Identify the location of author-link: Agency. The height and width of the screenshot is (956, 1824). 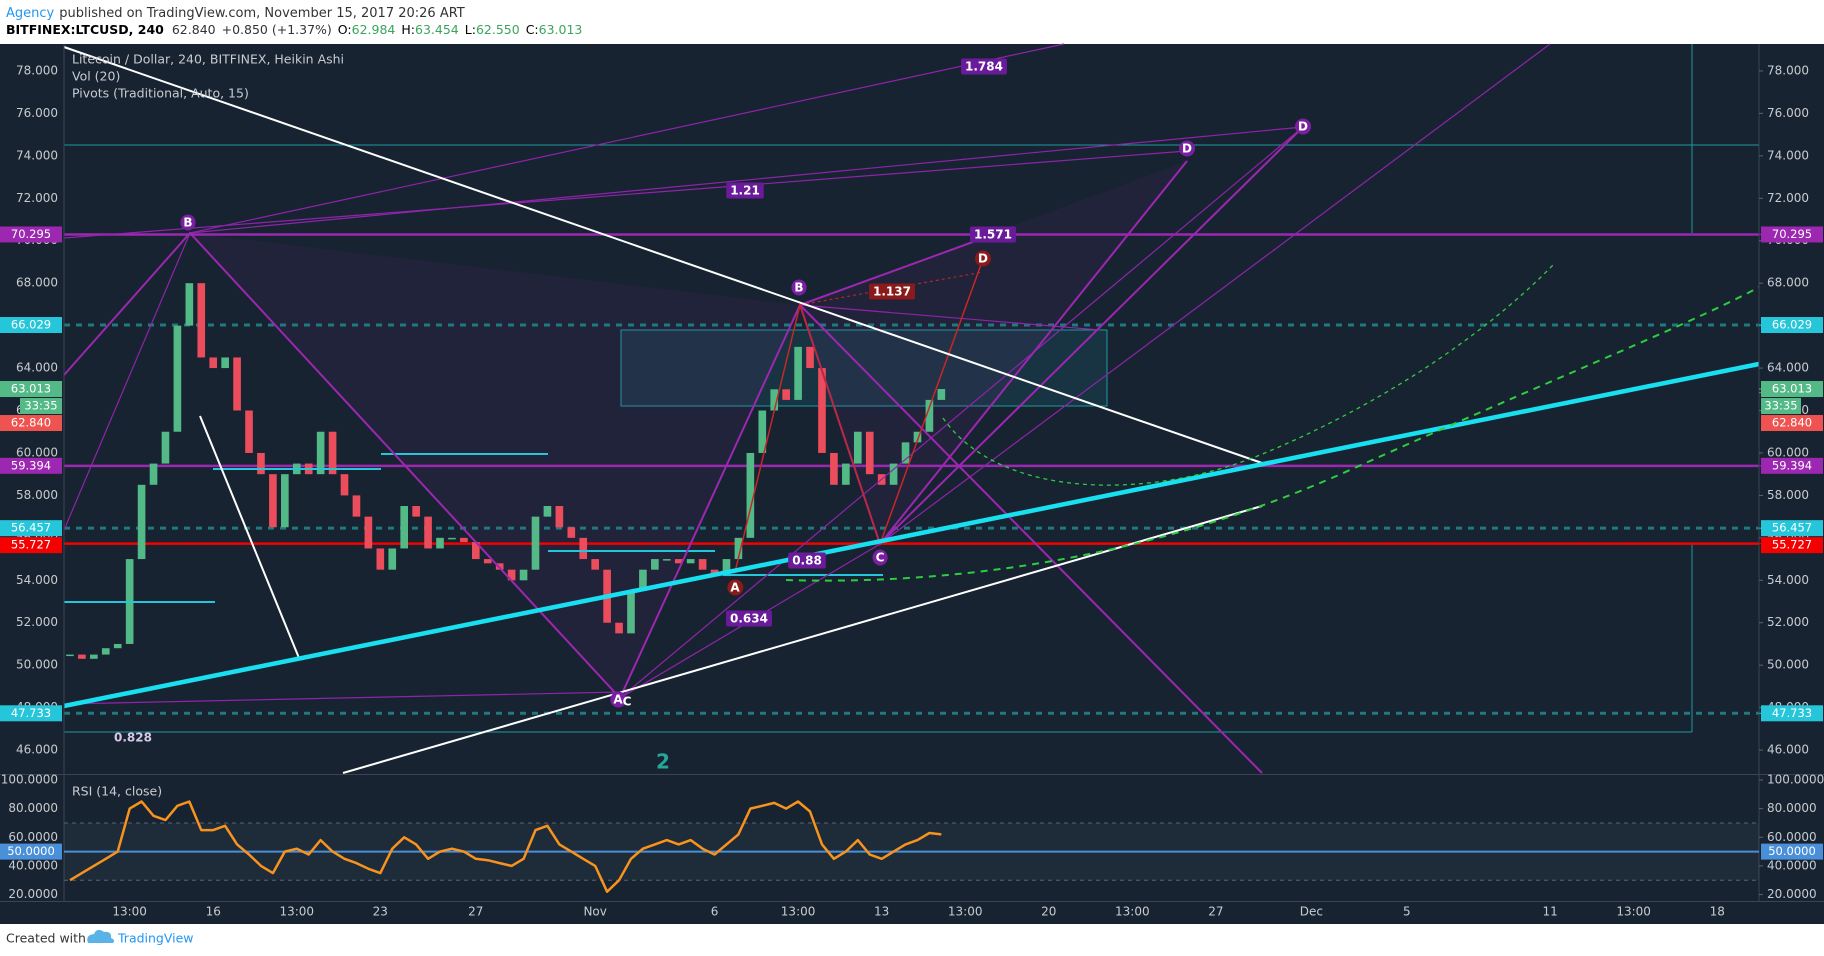
(30, 13).